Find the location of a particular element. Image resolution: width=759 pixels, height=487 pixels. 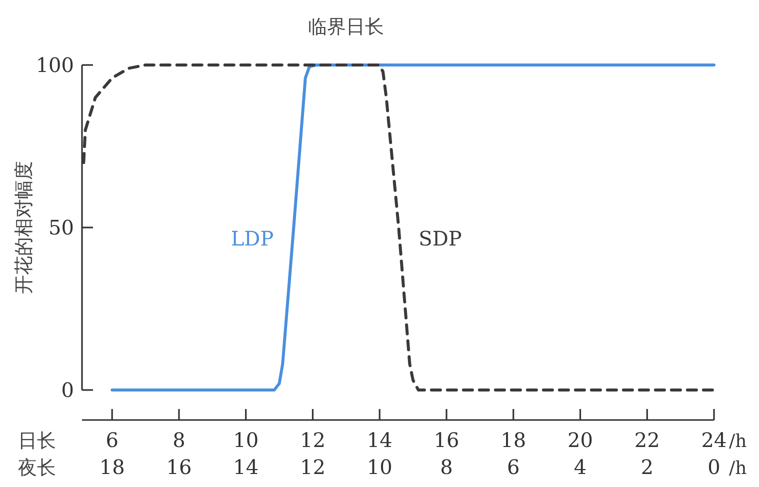

x-tick-label: 14 is located at coordinates (379, 440).